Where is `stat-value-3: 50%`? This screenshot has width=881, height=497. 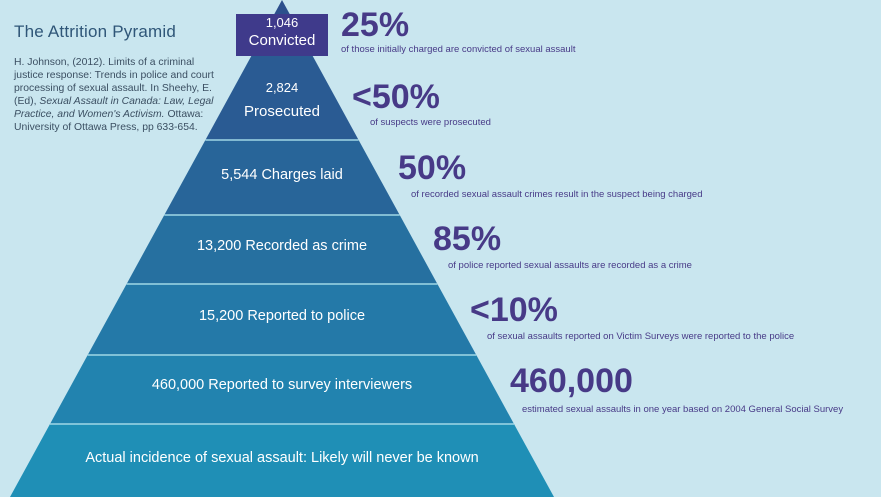 stat-value-3: 50% is located at coordinates (432, 168).